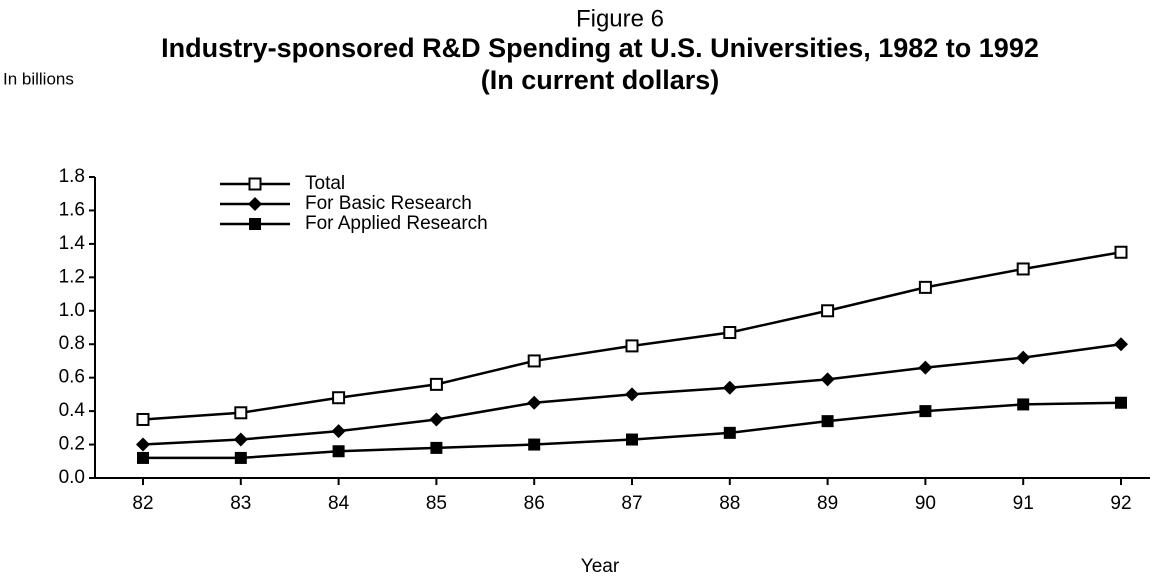 This screenshot has height=579, width=1172. I want to click on y-tick-label: 1.2, so click(72, 276).